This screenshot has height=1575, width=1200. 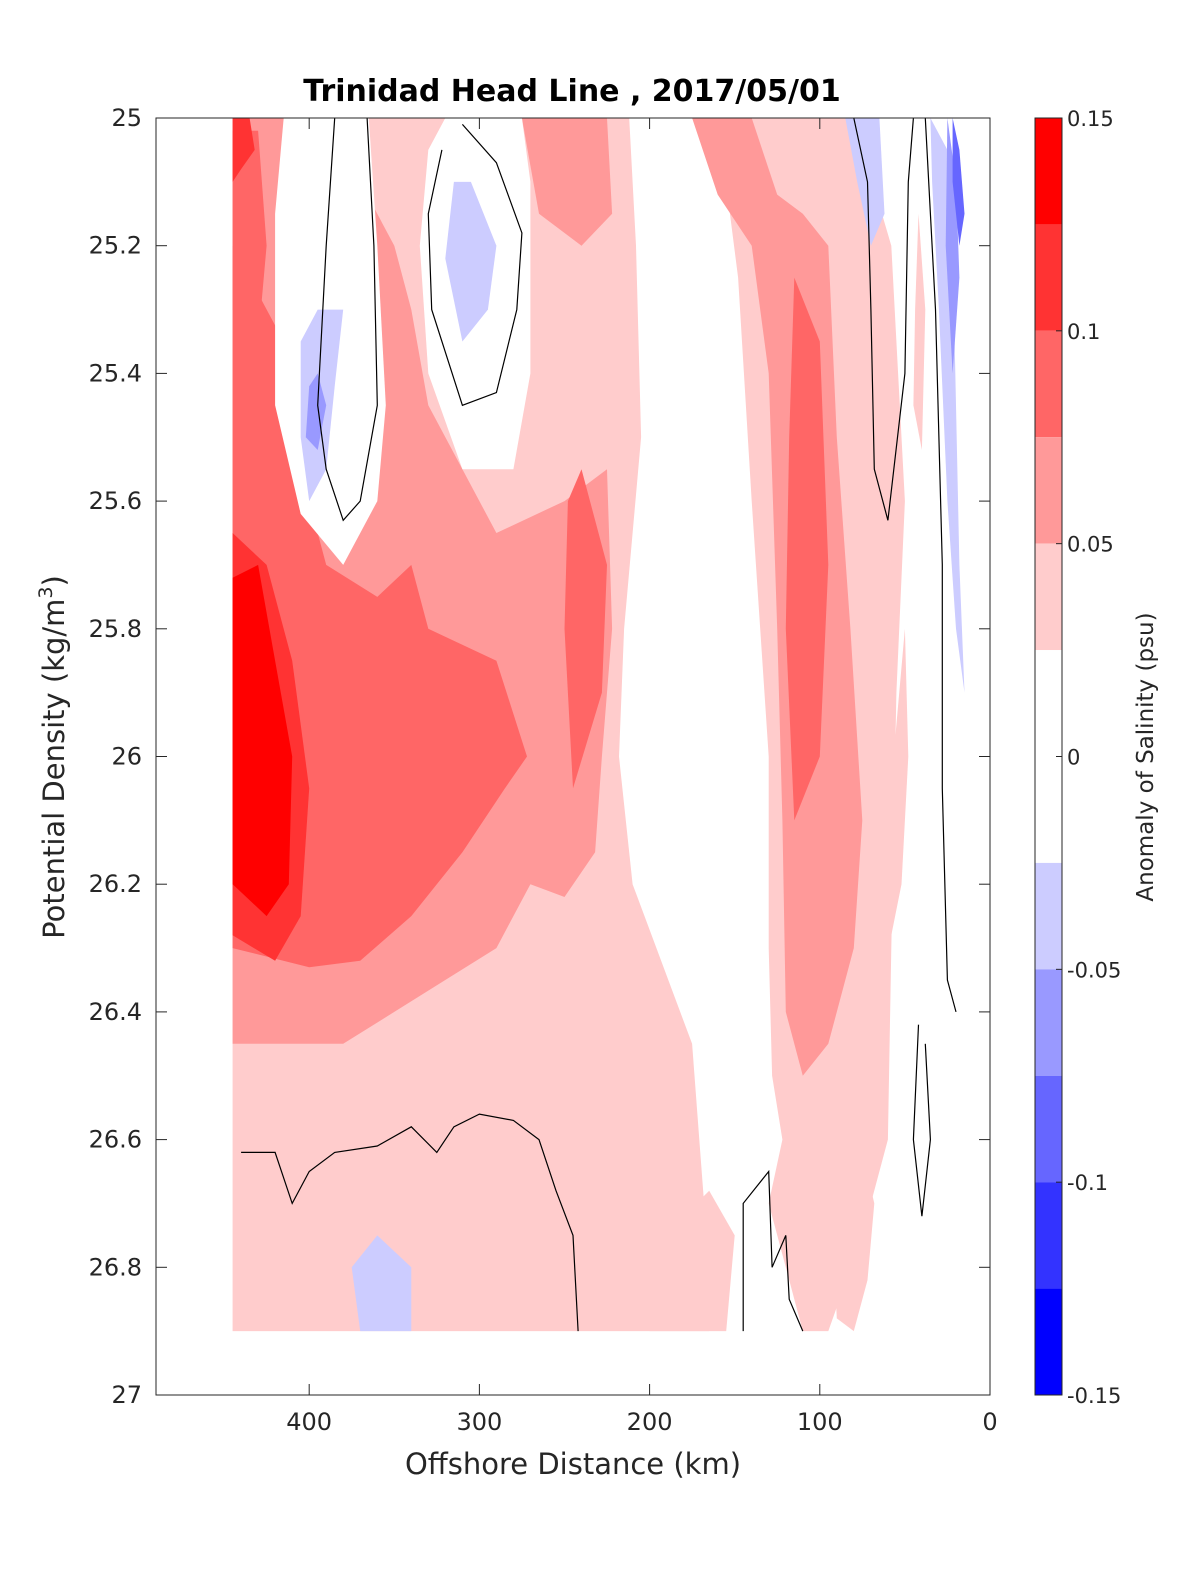 What do you see at coordinates (1090, 119) in the screenshot?
I see `colorbar-tick-label: 0.15` at bounding box center [1090, 119].